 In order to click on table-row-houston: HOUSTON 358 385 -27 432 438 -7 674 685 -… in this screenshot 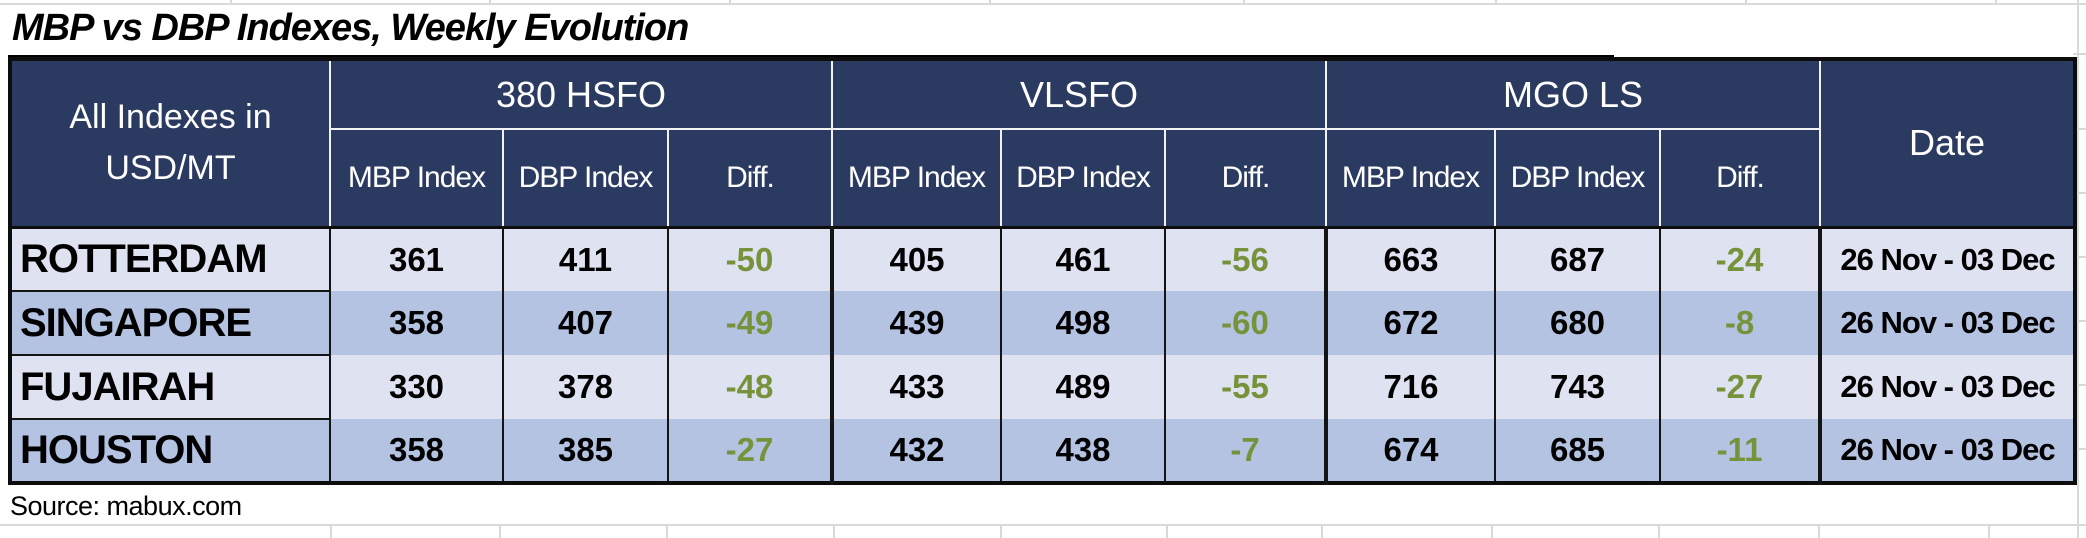, I will do `click(1043, 451)`.